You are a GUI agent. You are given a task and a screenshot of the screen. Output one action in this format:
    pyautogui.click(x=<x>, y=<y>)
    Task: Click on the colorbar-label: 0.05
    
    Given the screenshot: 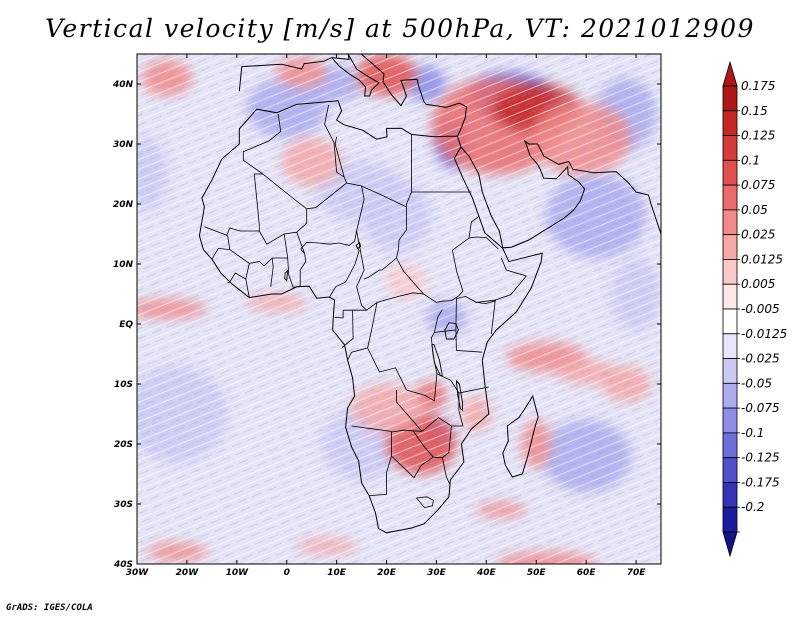 What is the action you would take?
    pyautogui.click(x=754, y=210)
    